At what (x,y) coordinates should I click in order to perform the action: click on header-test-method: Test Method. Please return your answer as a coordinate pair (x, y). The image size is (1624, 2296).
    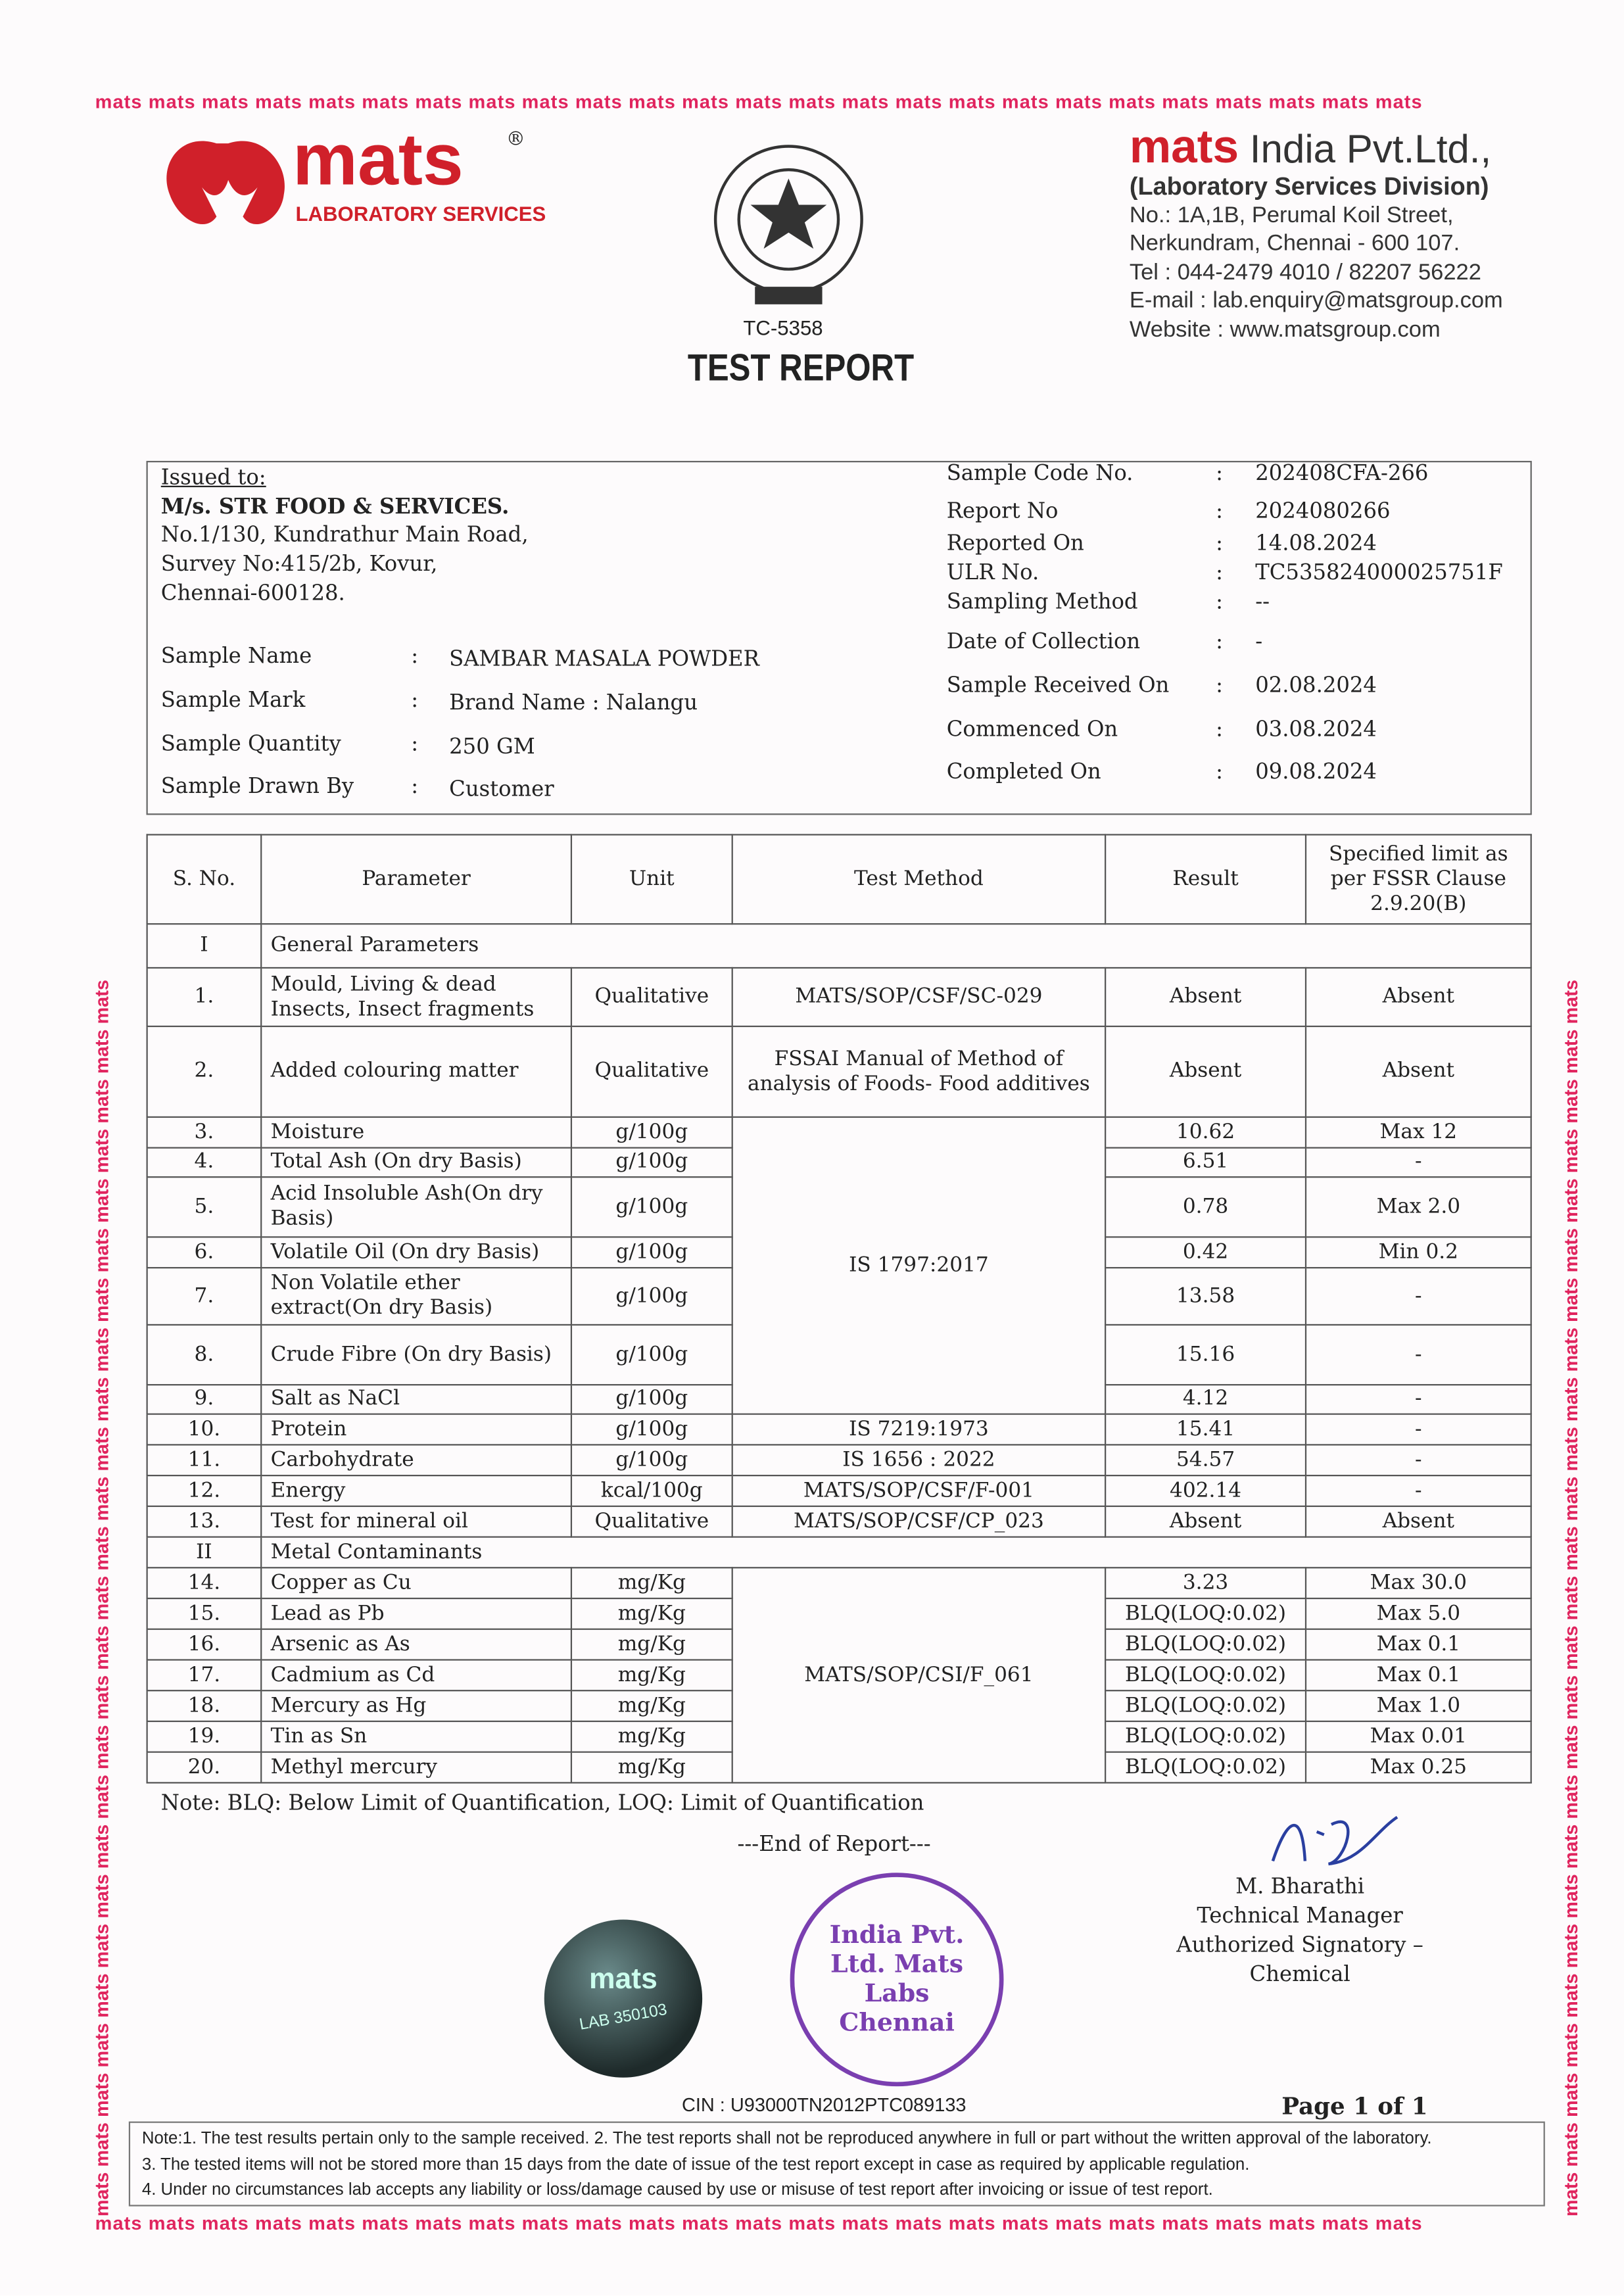
    Looking at the image, I should click on (919, 879).